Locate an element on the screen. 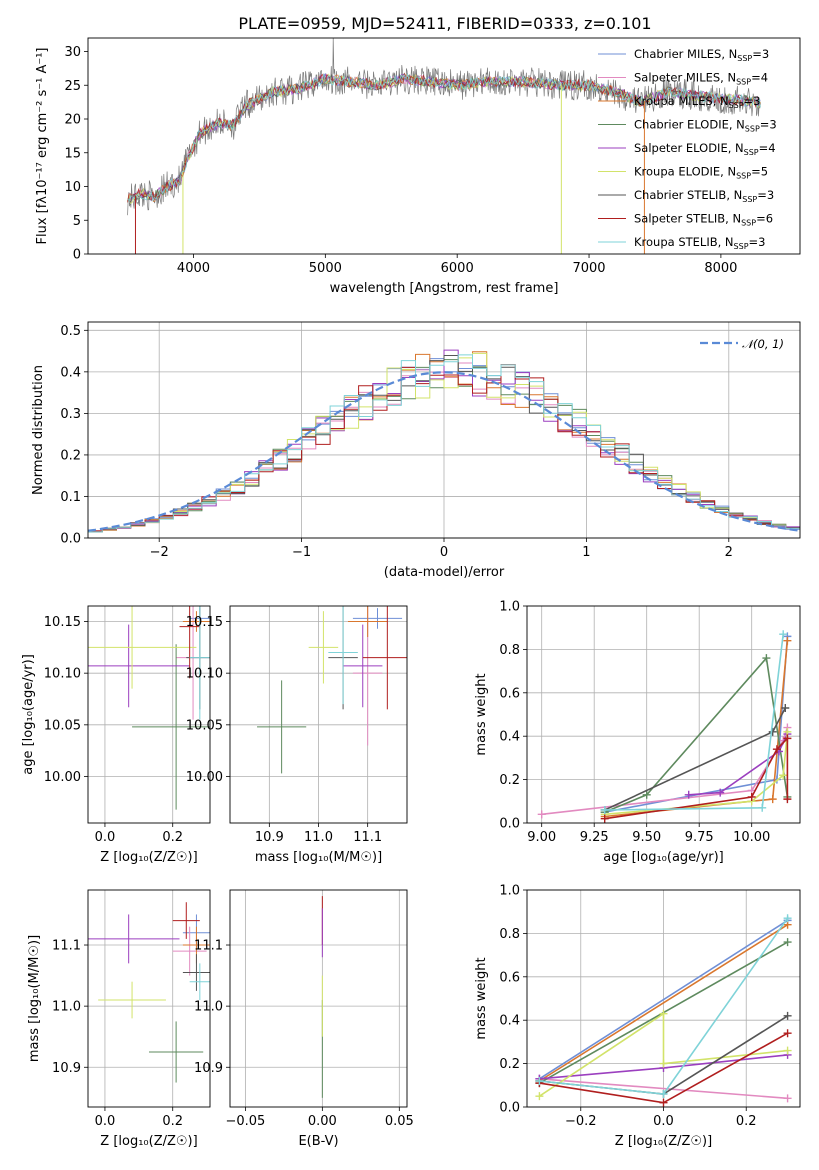  legend-entry: Chabrier MILES, NSSP=3 is located at coordinates (701, 55).